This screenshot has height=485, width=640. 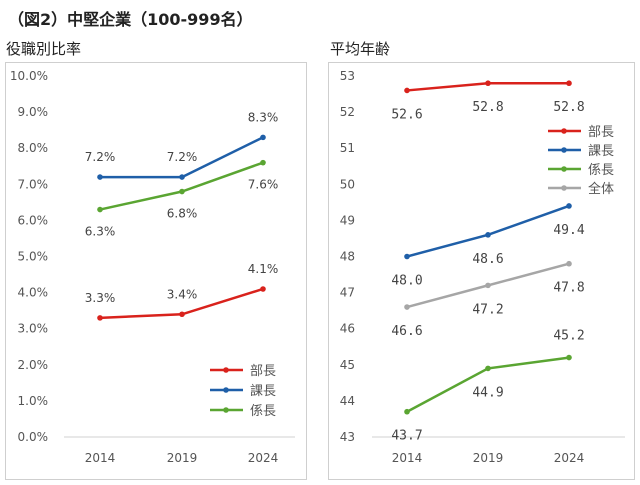 I want to click on ratio-y-tick: 2.0%, so click(x=33, y=365).